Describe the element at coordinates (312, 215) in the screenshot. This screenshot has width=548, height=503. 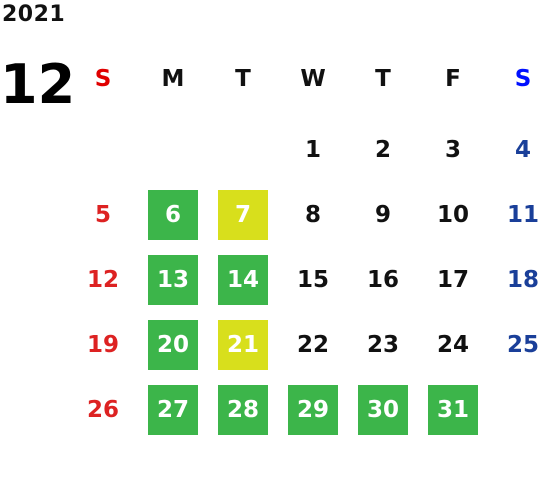
I see `day-cell: 8` at that location.